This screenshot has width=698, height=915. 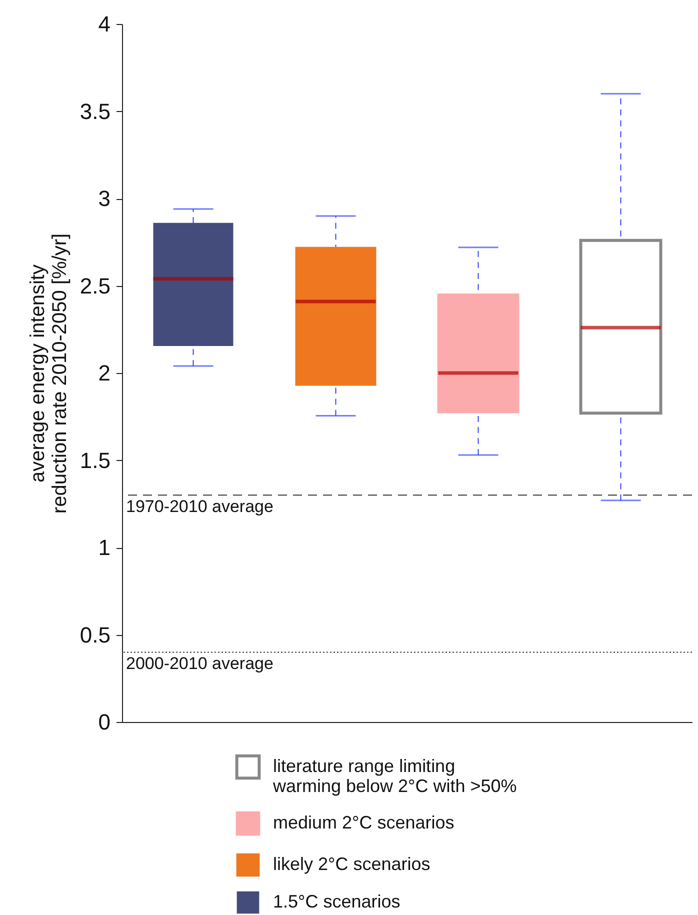 I want to click on y-tick-label: 1, so click(x=104, y=547).